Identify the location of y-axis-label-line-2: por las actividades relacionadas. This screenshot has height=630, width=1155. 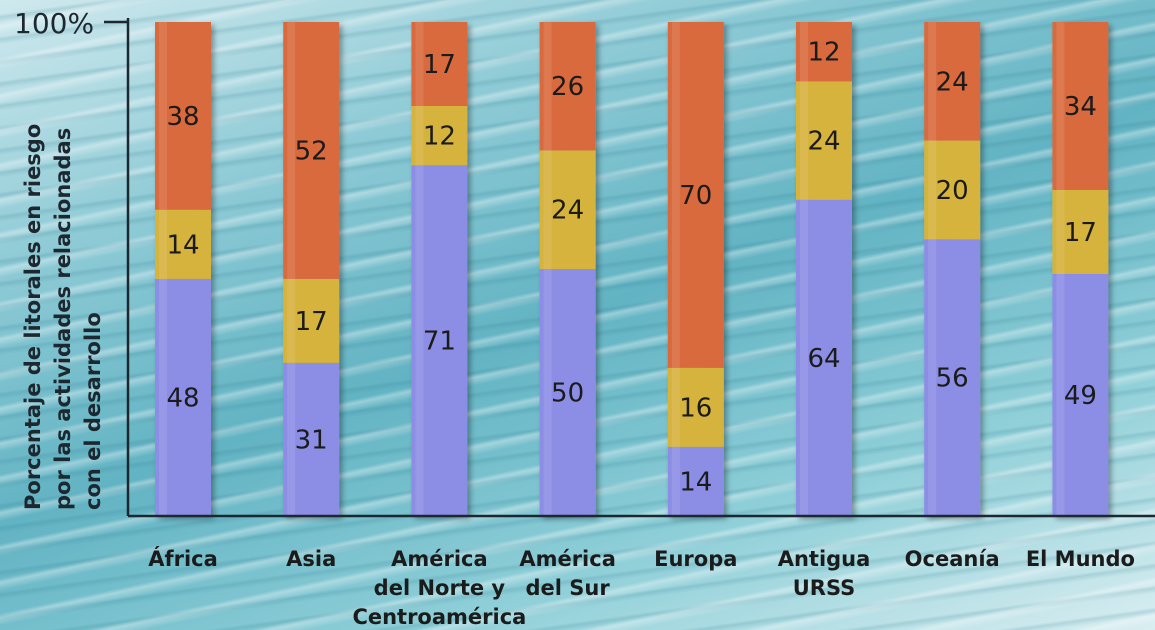
(63, 319).